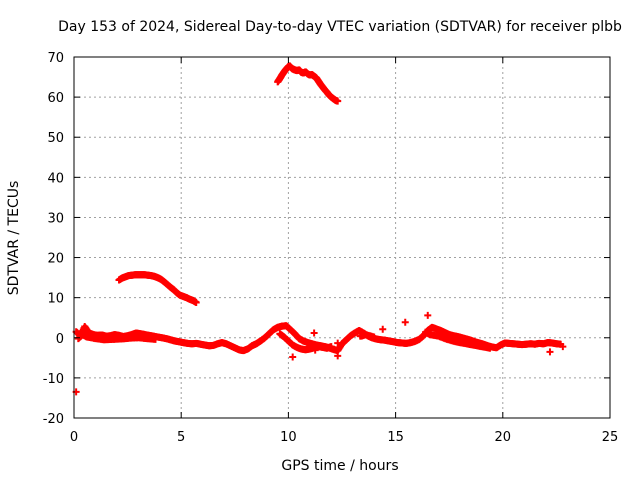 The height and width of the screenshot is (480, 640). I want to click on y-tick-label: 10, so click(55, 299).